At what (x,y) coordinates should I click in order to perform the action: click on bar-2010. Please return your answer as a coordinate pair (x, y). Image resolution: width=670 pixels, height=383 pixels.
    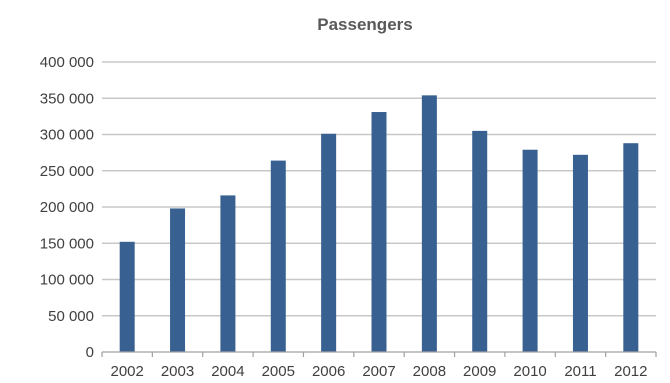
    Looking at the image, I should click on (530, 250).